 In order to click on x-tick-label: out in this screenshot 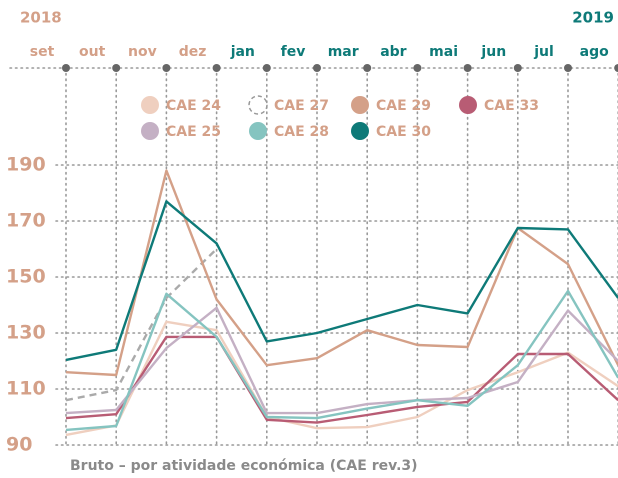, I will do `click(92, 52)`.